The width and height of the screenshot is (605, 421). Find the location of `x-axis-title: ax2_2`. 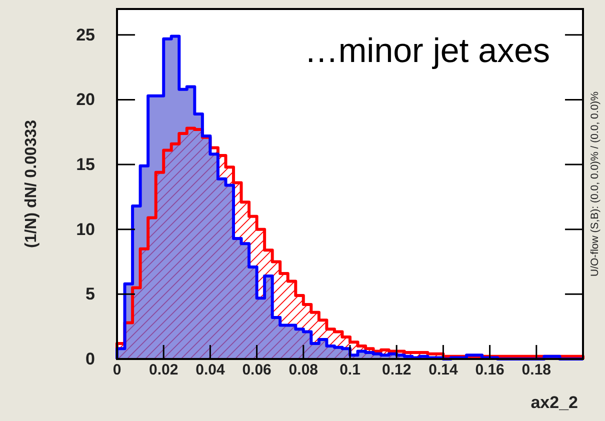

x-axis-title: ax2_2 is located at coordinates (554, 402).